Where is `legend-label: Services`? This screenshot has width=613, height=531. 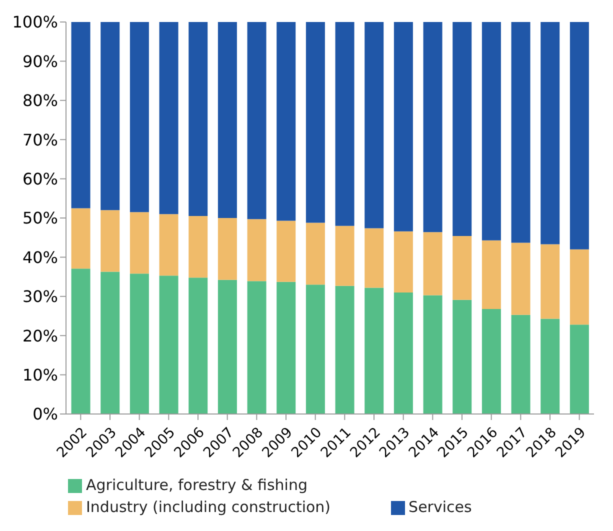
legend-label: Services is located at coordinates (440, 507).